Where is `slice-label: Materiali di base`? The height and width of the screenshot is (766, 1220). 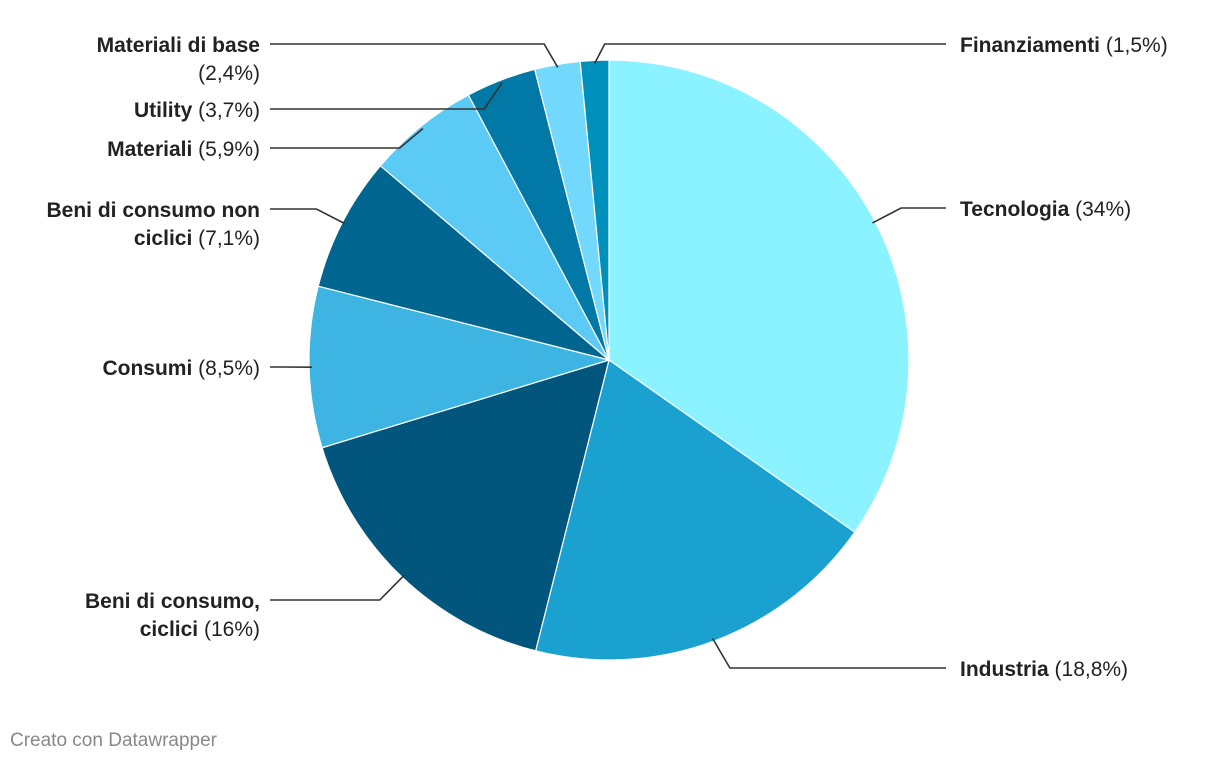 slice-label: Materiali di base is located at coordinates (178, 45).